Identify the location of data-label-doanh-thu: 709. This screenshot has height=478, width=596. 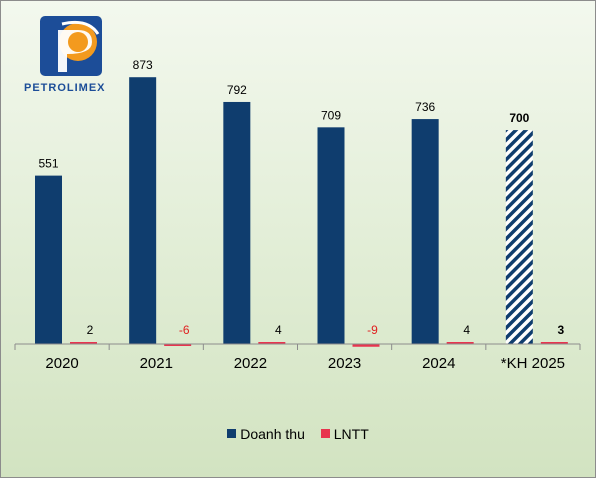
(331, 115).